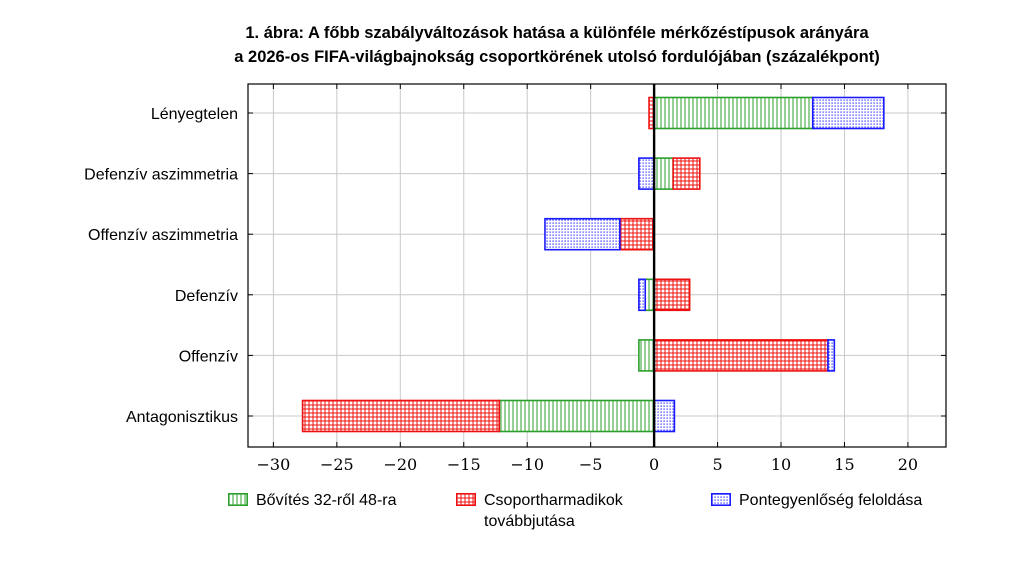 The height and width of the screenshot is (580, 1024). What do you see at coordinates (400, 464) in the screenshot?
I see `x-tick-label: −20` at bounding box center [400, 464].